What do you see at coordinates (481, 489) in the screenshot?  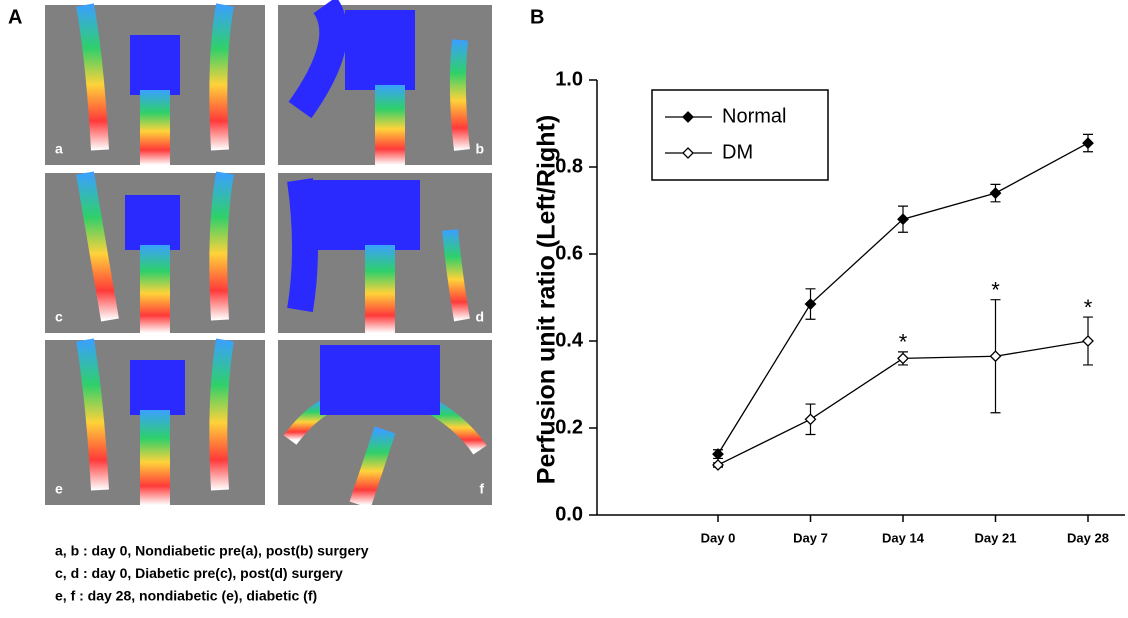 I see `image-label: f` at bounding box center [481, 489].